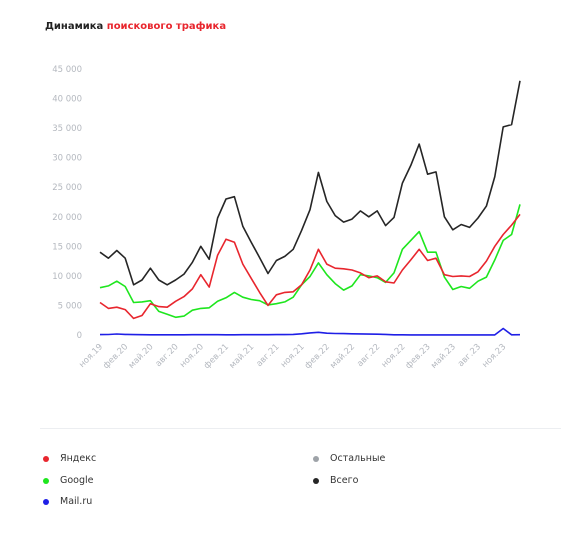  Describe the element at coordinates (268, 355) in the screenshot. I see `x-tick-label: авг.21` at that location.